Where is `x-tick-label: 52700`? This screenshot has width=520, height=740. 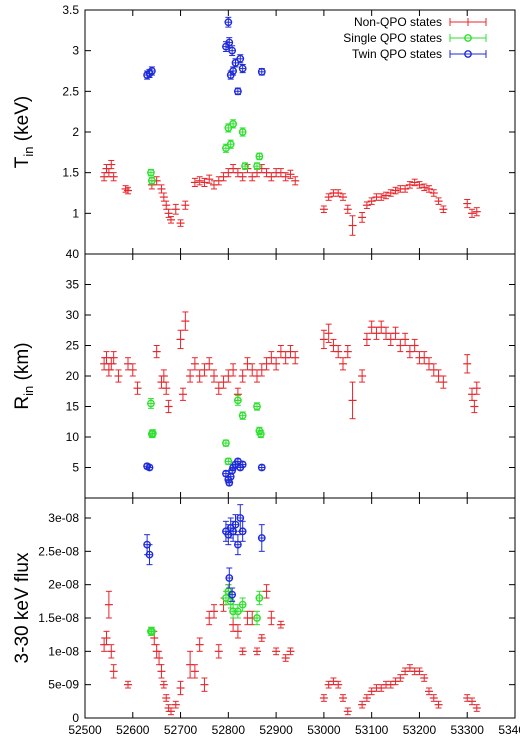 x-tick-label: 52700 is located at coordinates (181, 730).